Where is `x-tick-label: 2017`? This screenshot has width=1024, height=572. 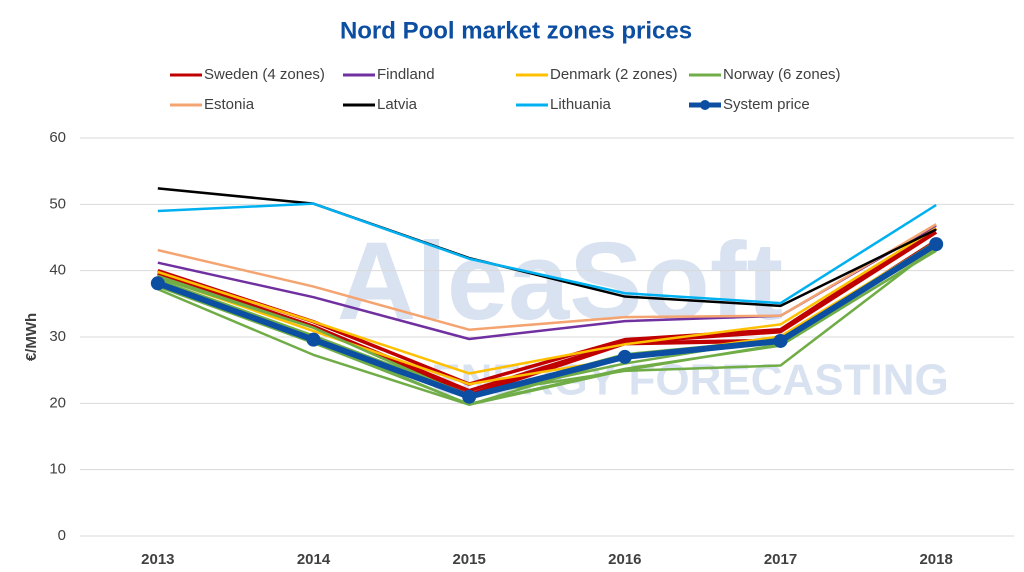
x-tick-label: 2017 is located at coordinates (780, 559).